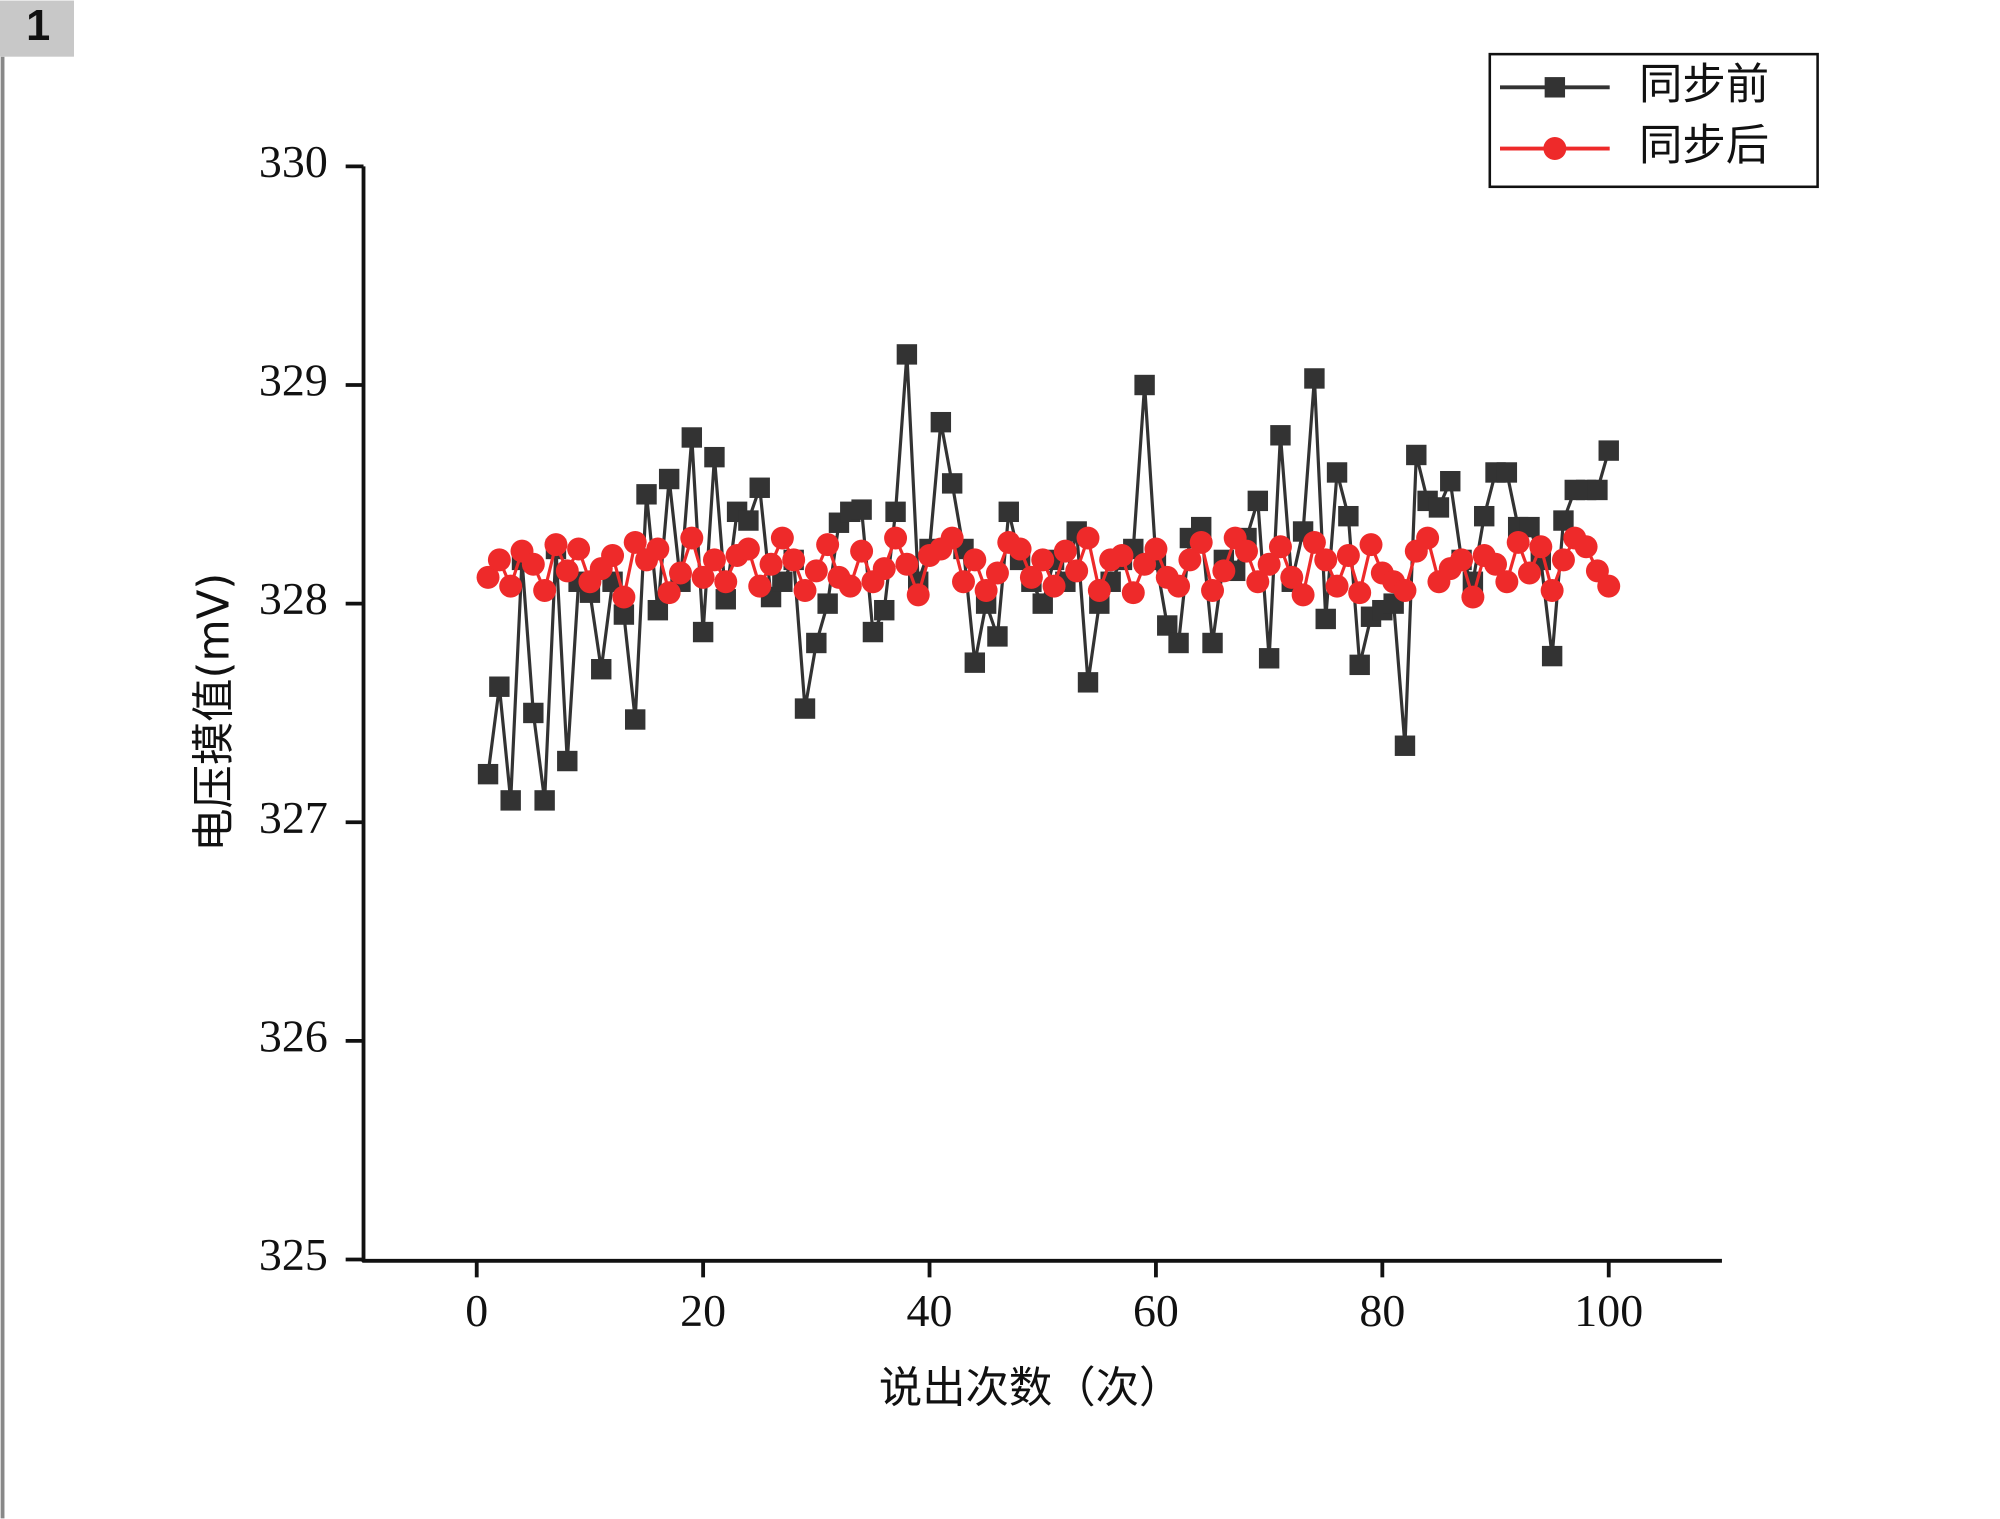  Describe the element at coordinates (293, 598) in the screenshot. I see `y-tick-label: 328` at that location.